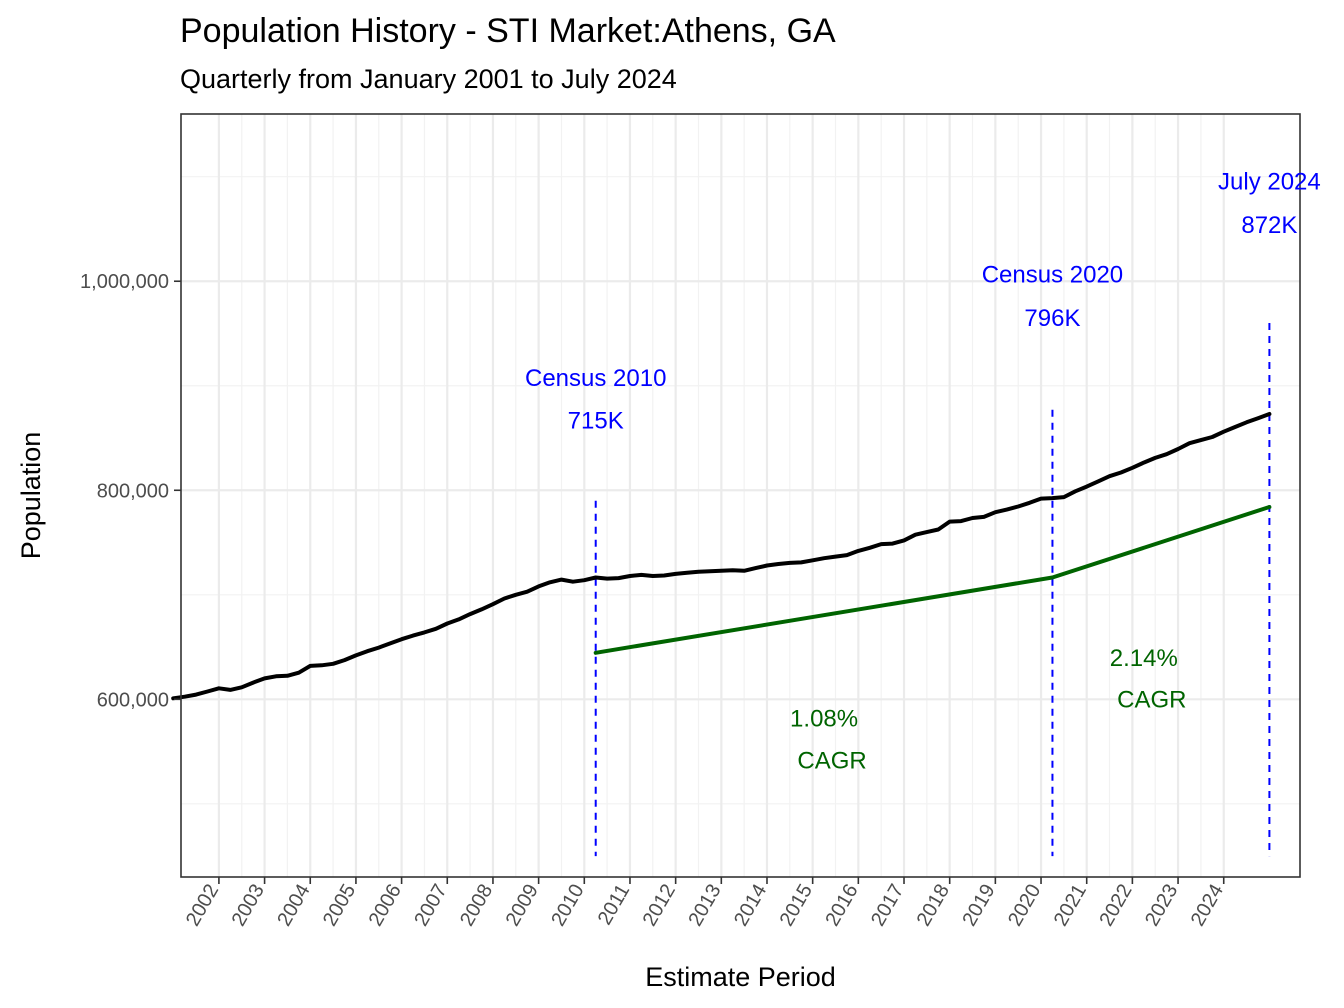  Describe the element at coordinates (740, 977) in the screenshot. I see `x-axis-title: Estimate Period` at that location.